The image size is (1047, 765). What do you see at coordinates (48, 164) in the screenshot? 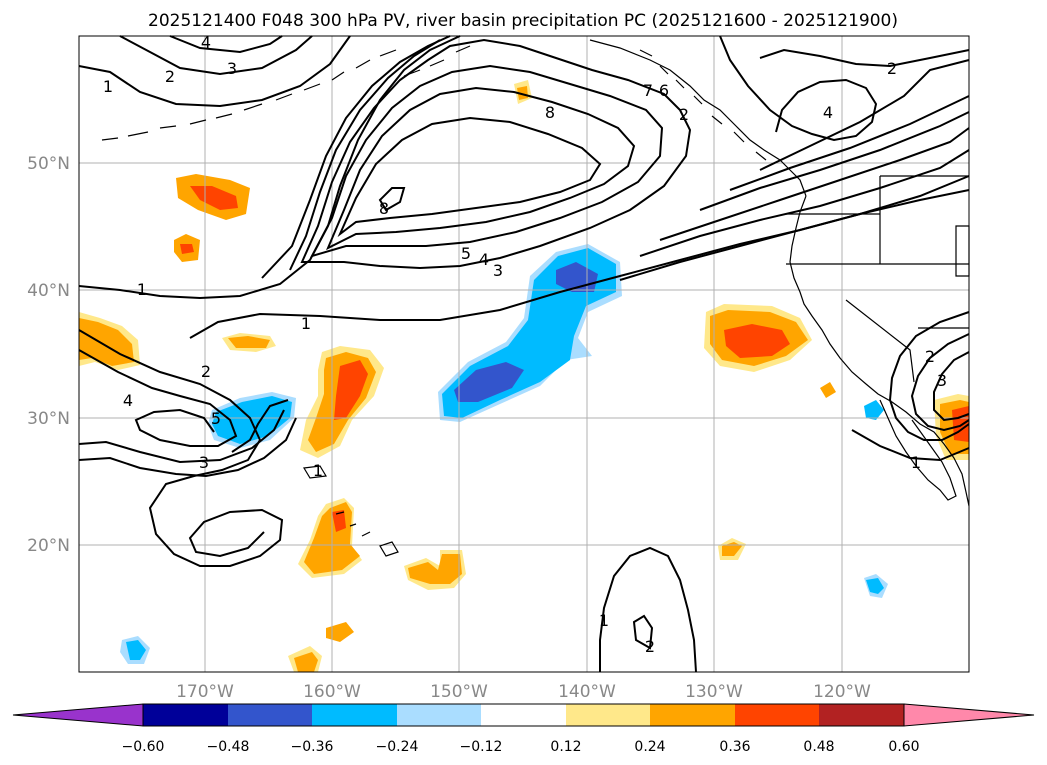
I see `lat-label: 50°N` at bounding box center [48, 164].